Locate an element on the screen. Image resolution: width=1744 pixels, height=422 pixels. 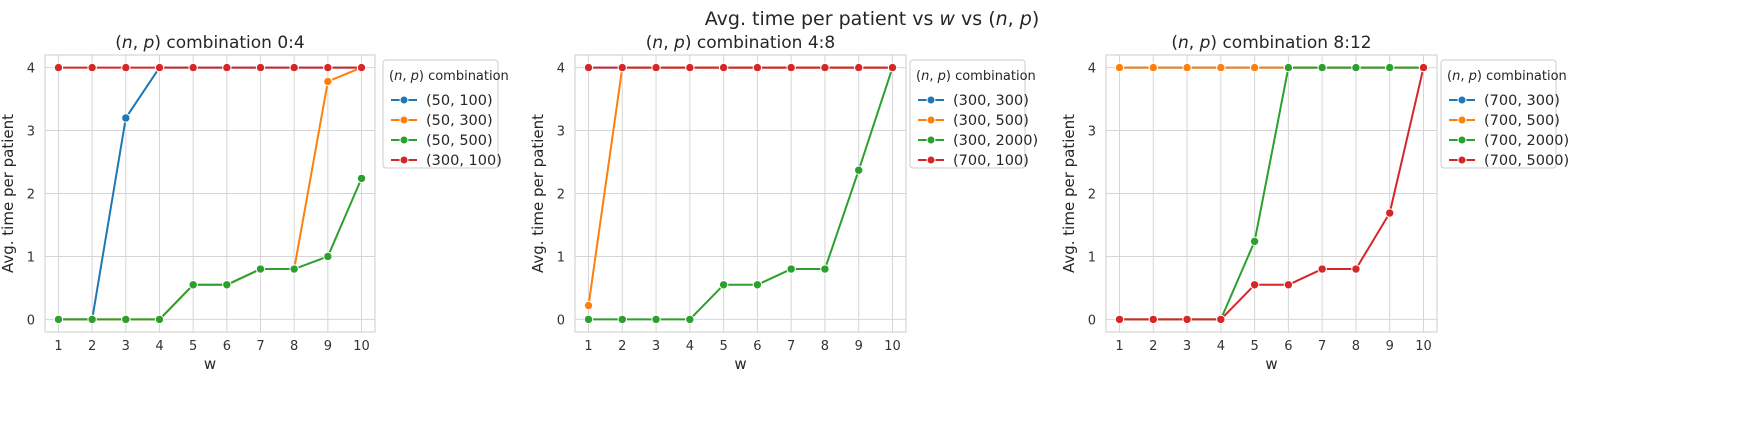
x-axis-label: w is located at coordinates (1271, 364).